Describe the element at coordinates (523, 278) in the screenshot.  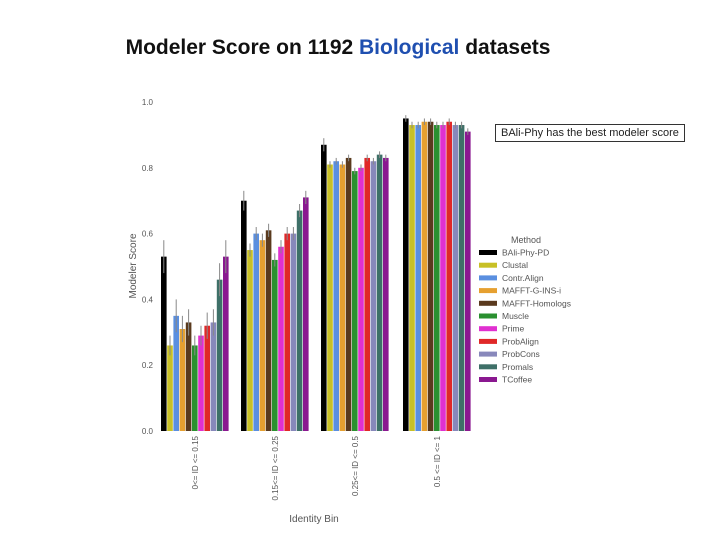
I see `legend-label: Contr.Align` at that location.